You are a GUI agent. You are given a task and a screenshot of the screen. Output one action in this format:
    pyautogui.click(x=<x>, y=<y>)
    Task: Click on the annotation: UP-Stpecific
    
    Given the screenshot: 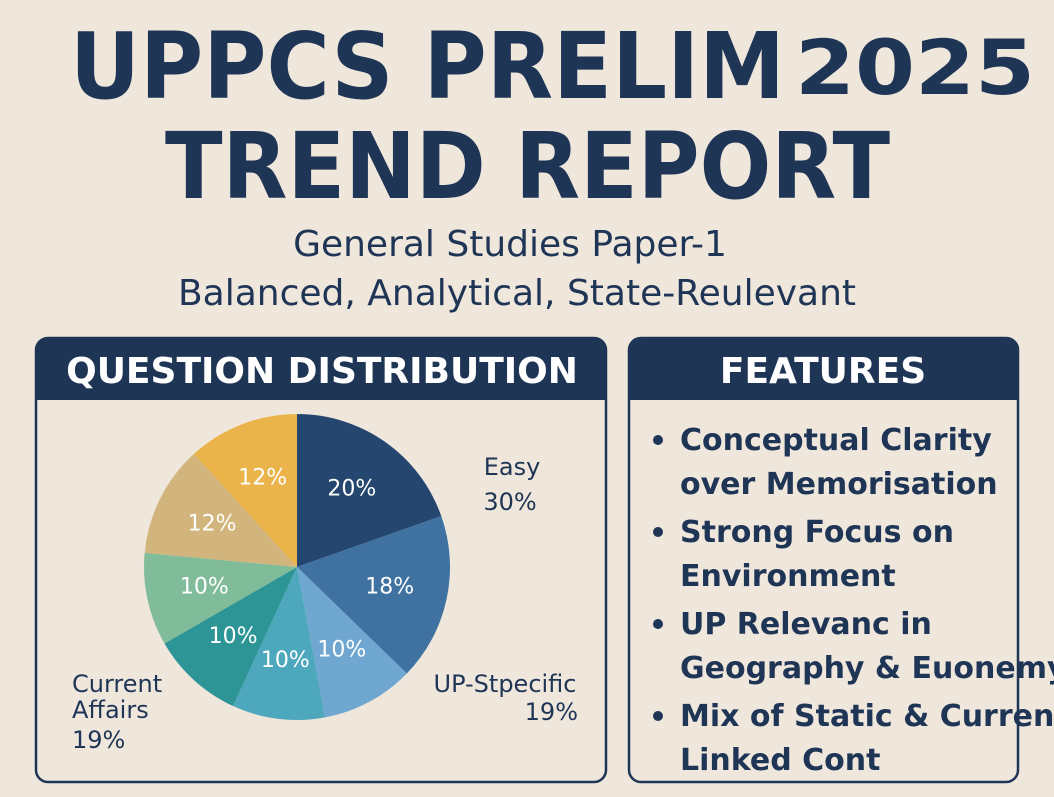 What is the action you would take?
    pyautogui.click(x=505, y=684)
    